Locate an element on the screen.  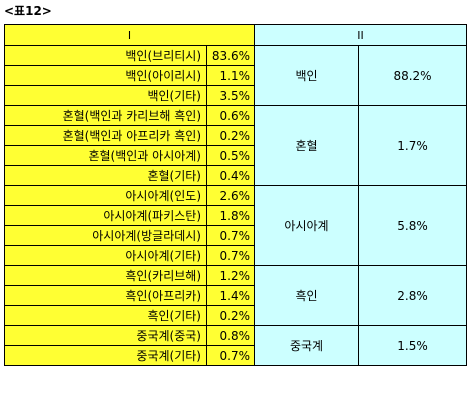
table-row: 중국계(기타) 0.7% is located at coordinates (235, 355).